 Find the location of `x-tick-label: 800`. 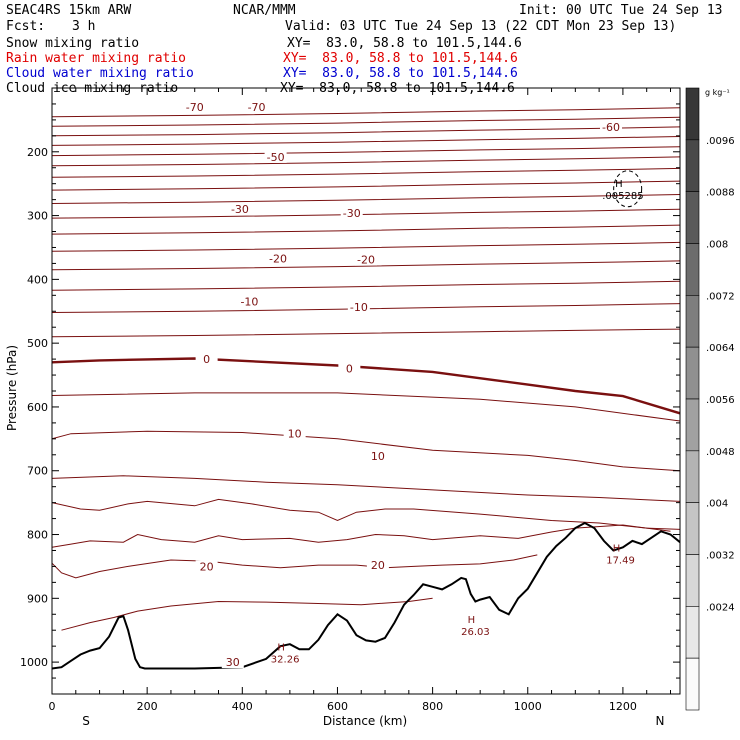

x-tick-label: 800 is located at coordinates (432, 706).